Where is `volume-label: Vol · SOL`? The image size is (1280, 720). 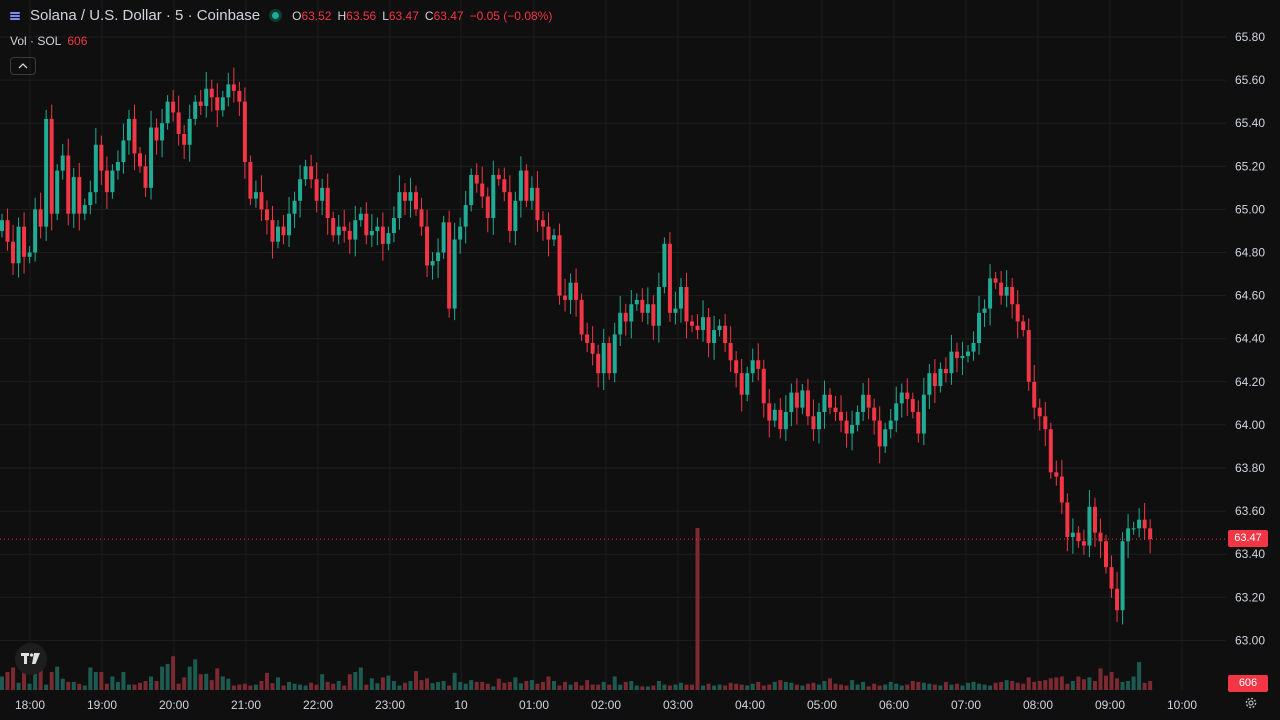 volume-label: Vol · SOL is located at coordinates (36, 41).